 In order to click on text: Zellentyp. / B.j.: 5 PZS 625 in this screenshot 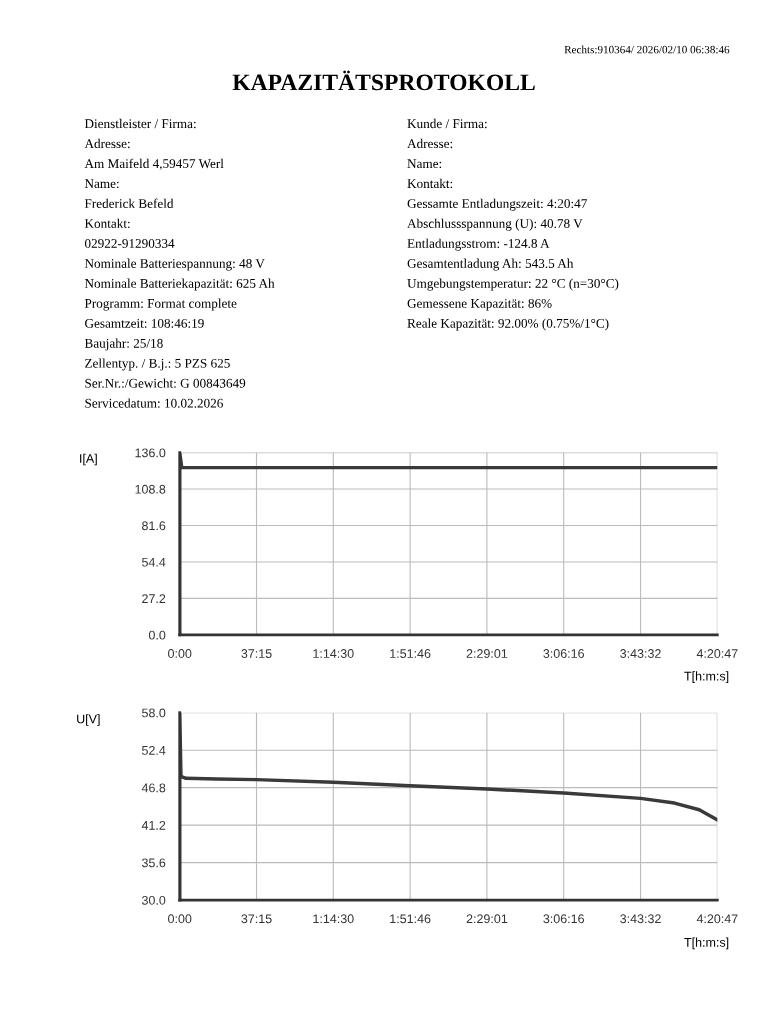, I will do `click(157, 364)`.